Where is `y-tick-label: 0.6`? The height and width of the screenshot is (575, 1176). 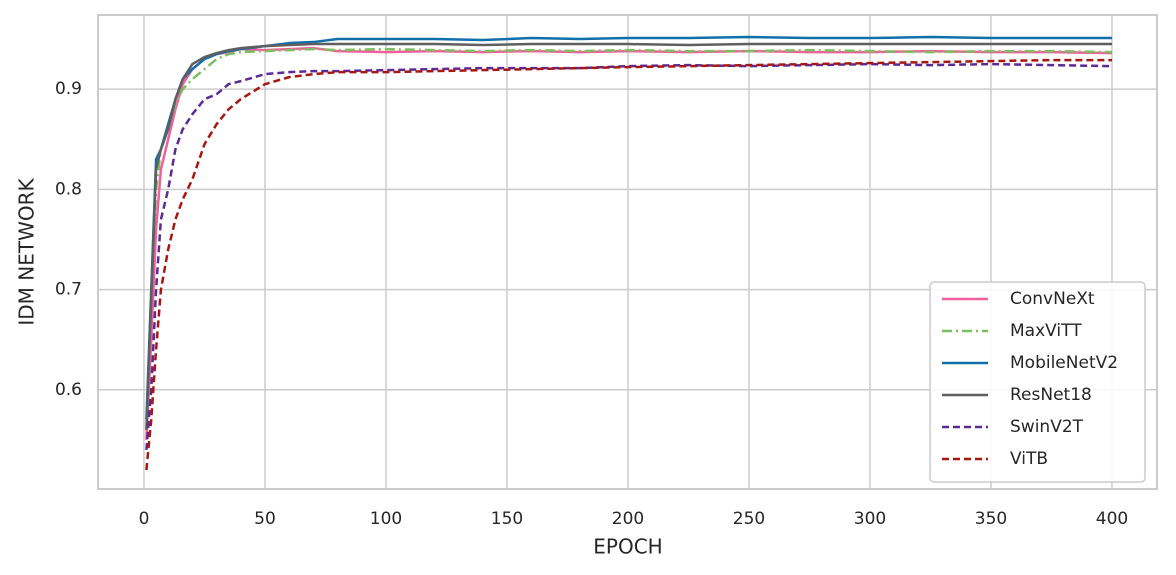
y-tick-label: 0.6 is located at coordinates (68, 390).